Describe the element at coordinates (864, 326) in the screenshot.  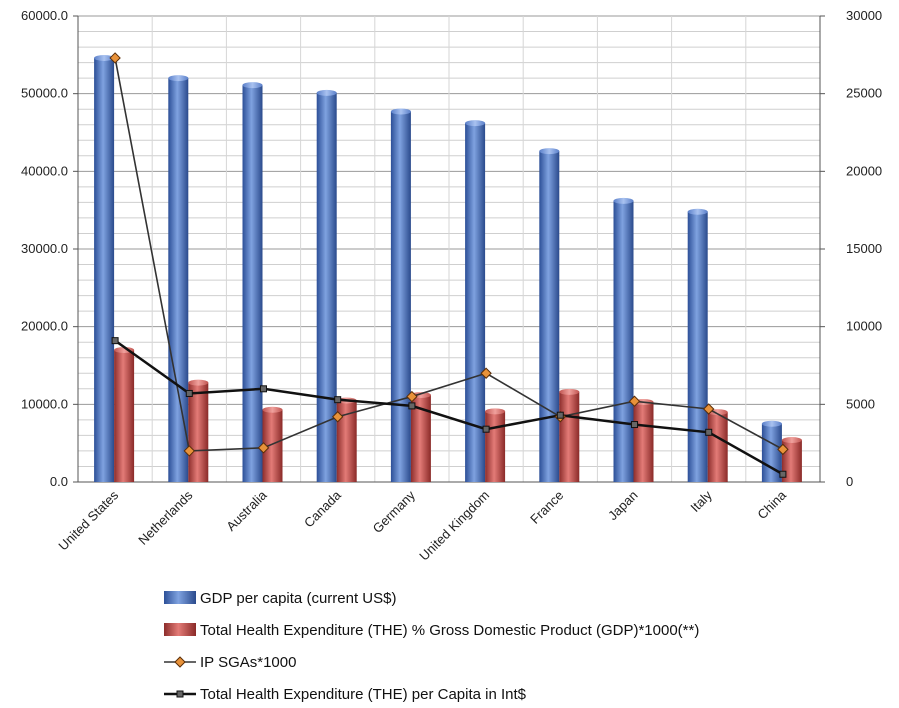
I see `y-right-tick-label: 10000` at that location.